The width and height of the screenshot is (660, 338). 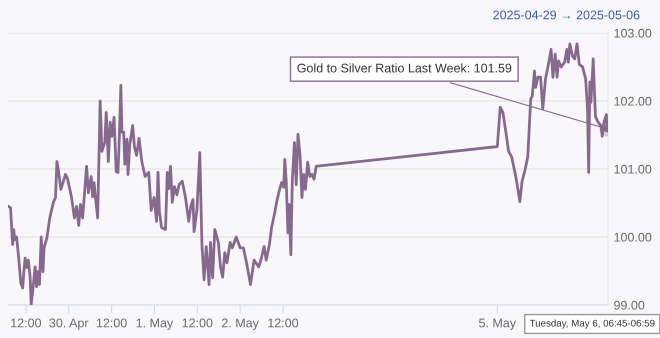 What do you see at coordinates (404, 68) in the screenshot?
I see `annotation: Gold to Silver Ratio Last Week: 101.59` at bounding box center [404, 68].